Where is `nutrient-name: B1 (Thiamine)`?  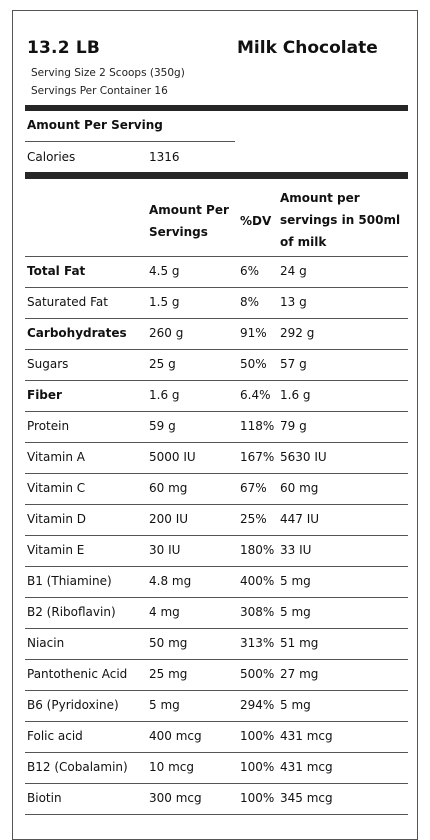
nutrient-name: B1 (Thiamine) is located at coordinates (69, 581).